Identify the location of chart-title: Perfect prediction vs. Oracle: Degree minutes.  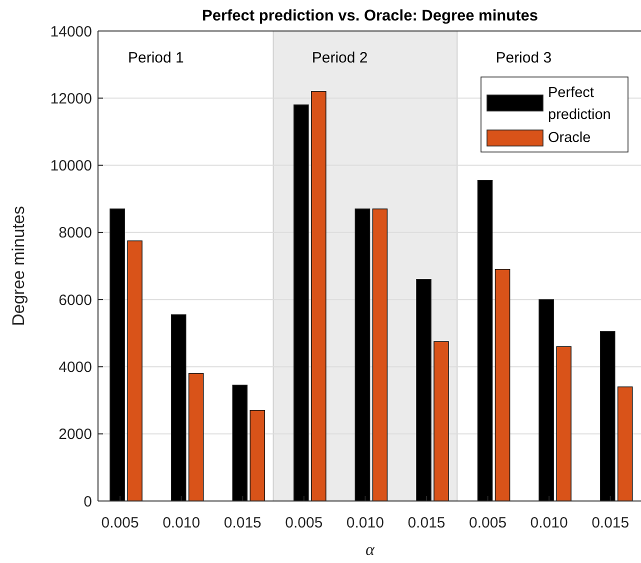
(370, 15).